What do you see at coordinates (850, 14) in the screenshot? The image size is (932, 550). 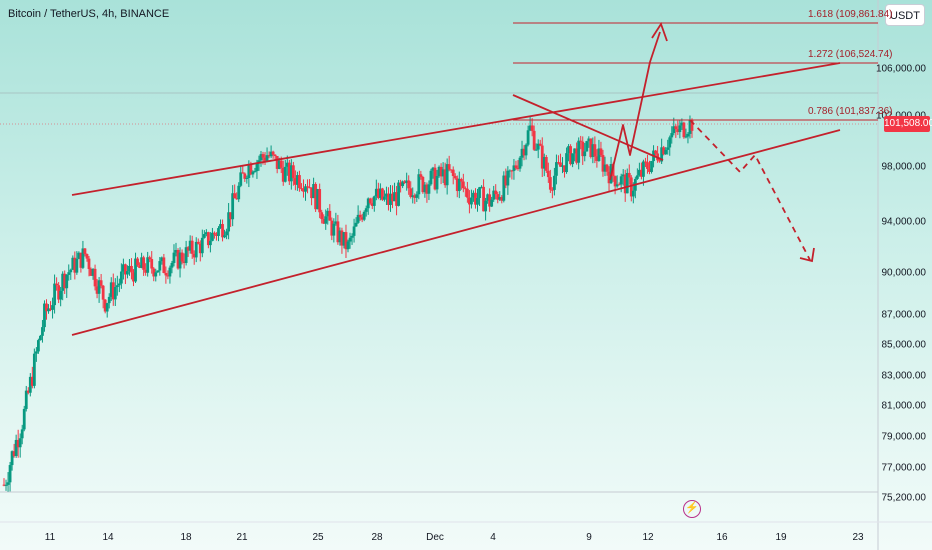 I see `fib-level-label: 1.618 (109,861.84)` at bounding box center [850, 14].